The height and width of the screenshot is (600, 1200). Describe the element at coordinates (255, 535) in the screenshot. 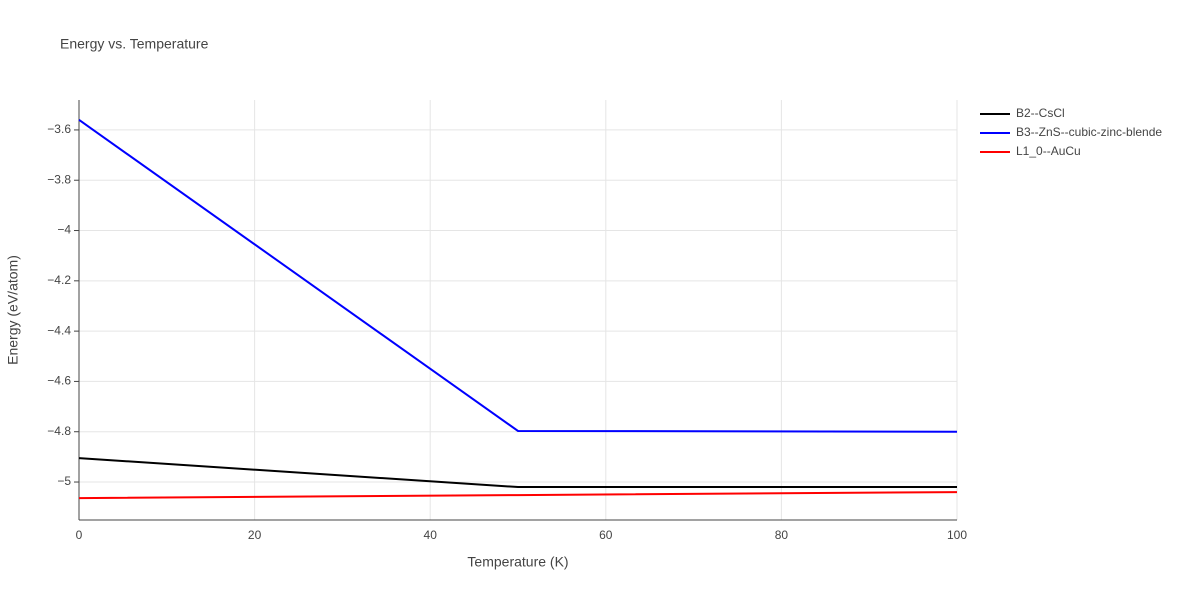

I see `x-tick-label: 20` at that location.